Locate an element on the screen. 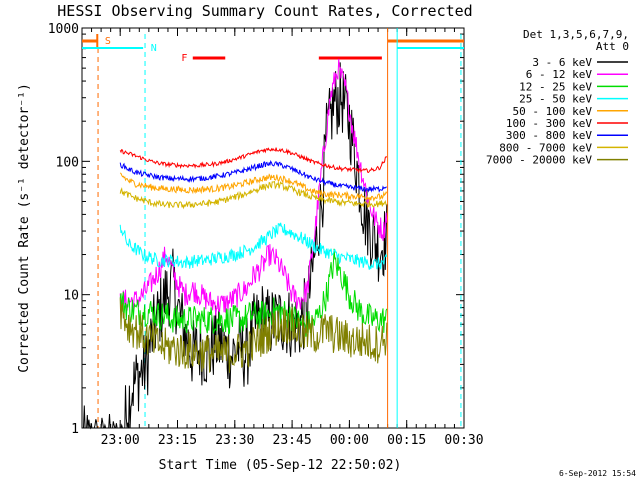 This screenshot has height=480, width=640. x-tick-label: 23:00 is located at coordinates (120, 440).